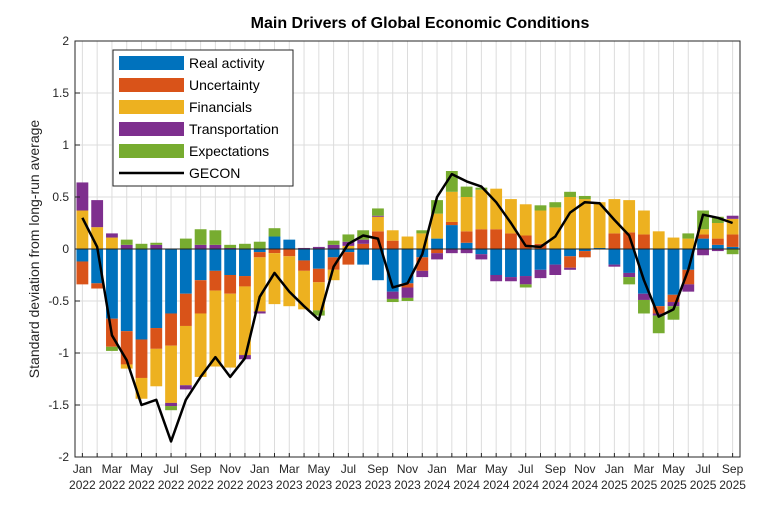 Image resolution: width=783 pixels, height=519 pixels. What do you see at coordinates (525, 485) in the screenshot?
I see `x-tick-year-label: 2024` at bounding box center [525, 485].